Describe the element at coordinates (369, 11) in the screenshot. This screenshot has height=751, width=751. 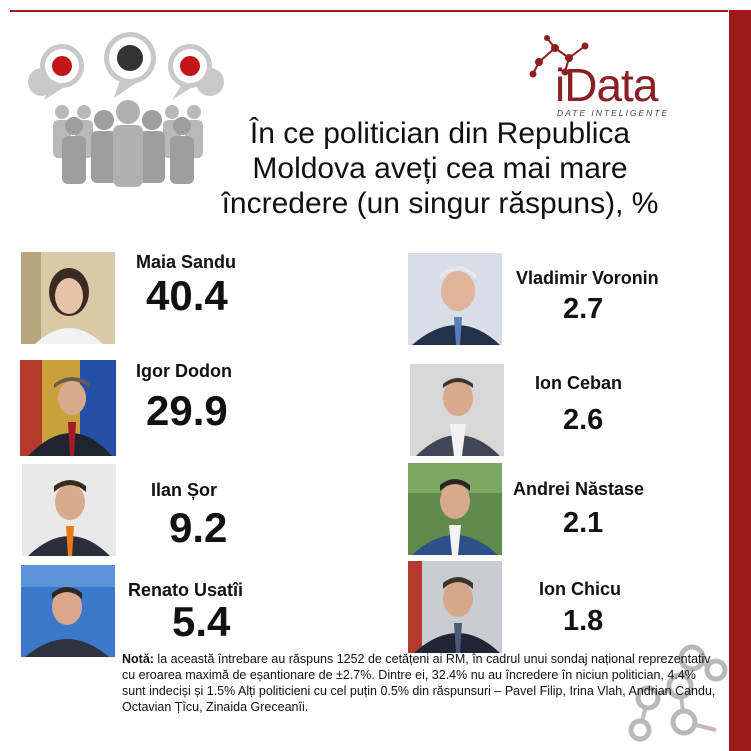
I see `top-rule` at that location.